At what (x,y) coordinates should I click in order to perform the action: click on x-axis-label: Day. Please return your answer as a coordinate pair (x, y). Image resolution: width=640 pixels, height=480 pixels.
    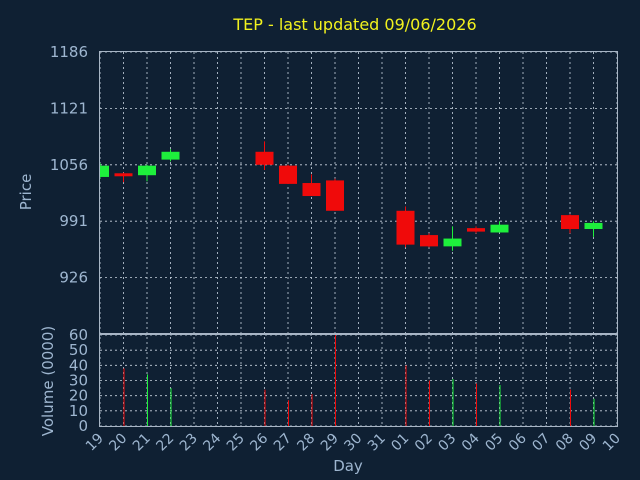
    Looking at the image, I should click on (348, 466).